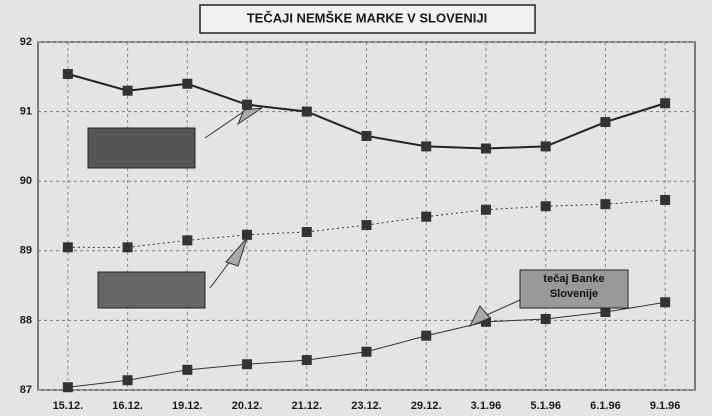 This screenshot has width=712, height=416. What do you see at coordinates (366, 406) in the screenshot?
I see `x-tick-label: 23.12.` at bounding box center [366, 406].